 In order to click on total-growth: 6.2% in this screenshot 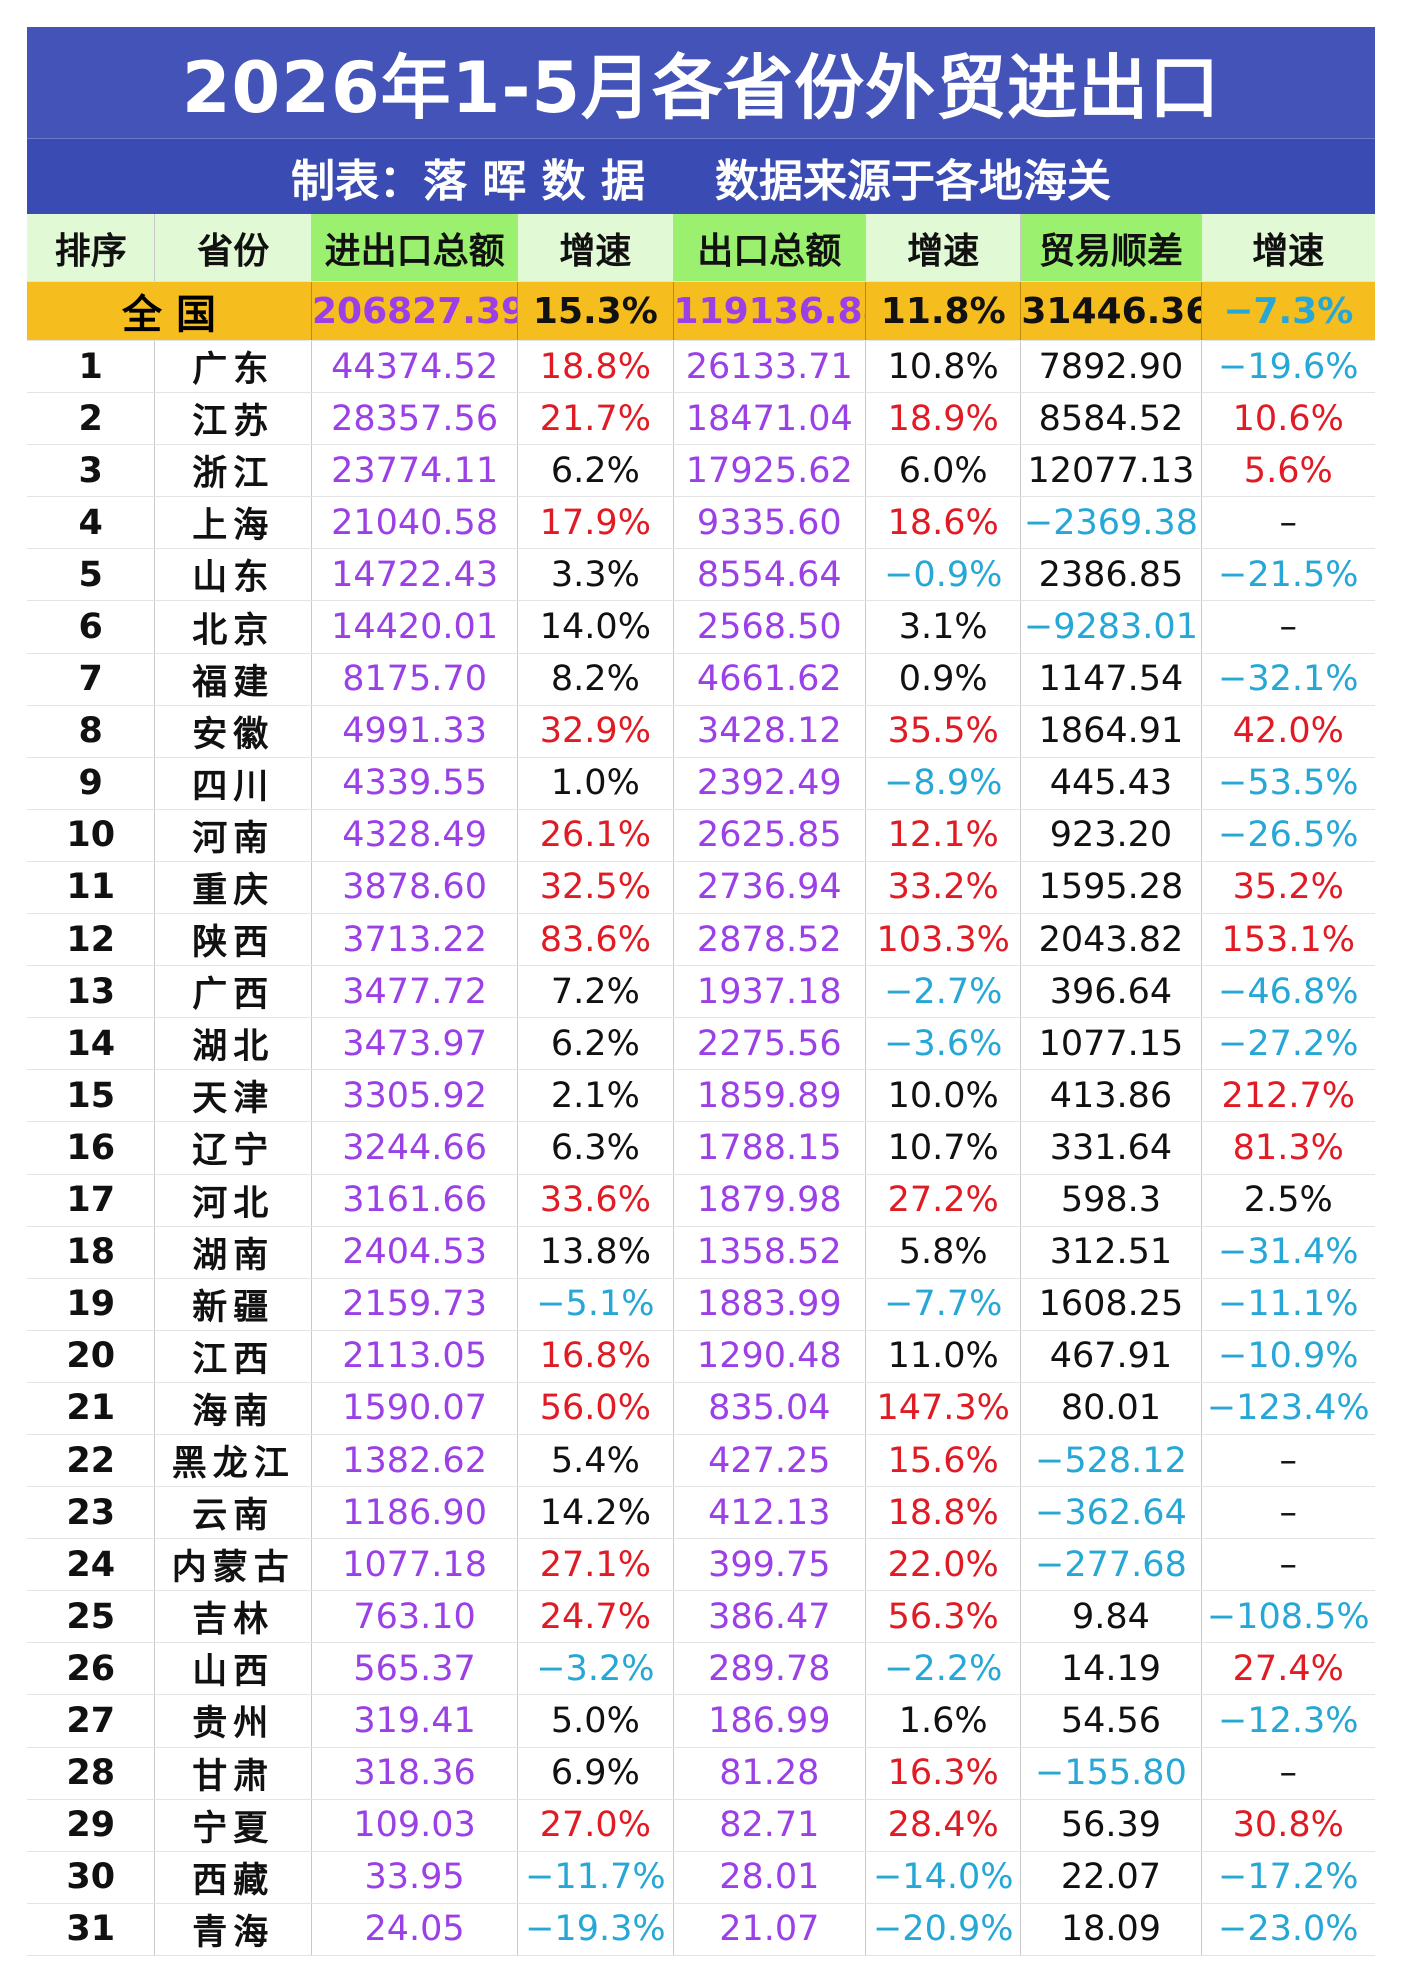, I will do `click(595, 1044)`.